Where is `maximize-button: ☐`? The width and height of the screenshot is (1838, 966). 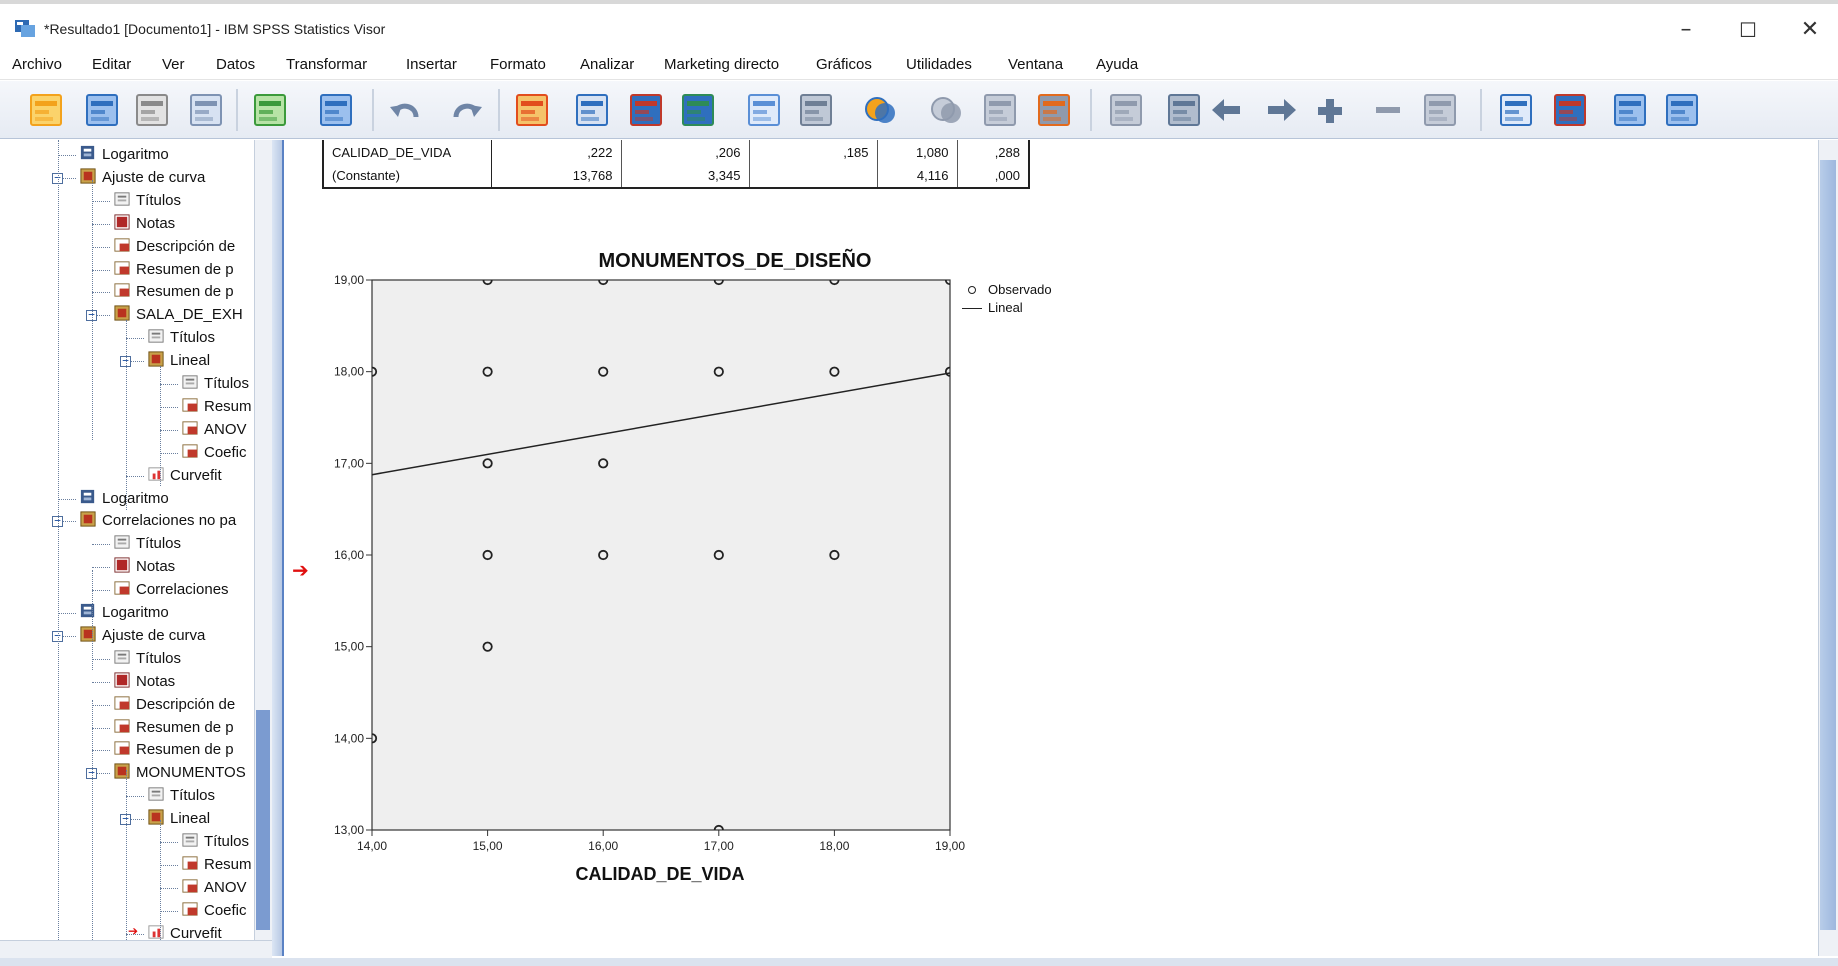 maximize-button: ☐ is located at coordinates (1748, 30).